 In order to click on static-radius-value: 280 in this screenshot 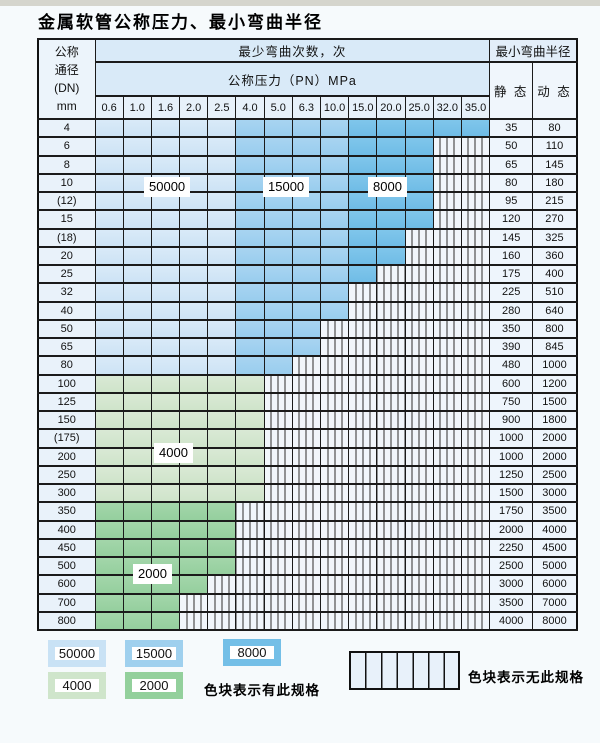, I will do `click(511, 310)`.